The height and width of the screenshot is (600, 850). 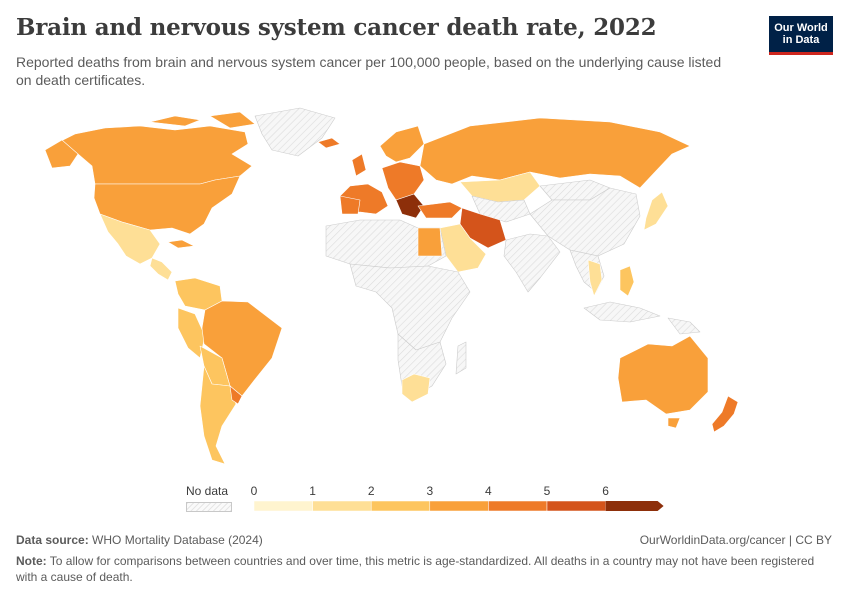 What do you see at coordinates (595, 278) in the screenshot?
I see `region-thailand` at bounding box center [595, 278].